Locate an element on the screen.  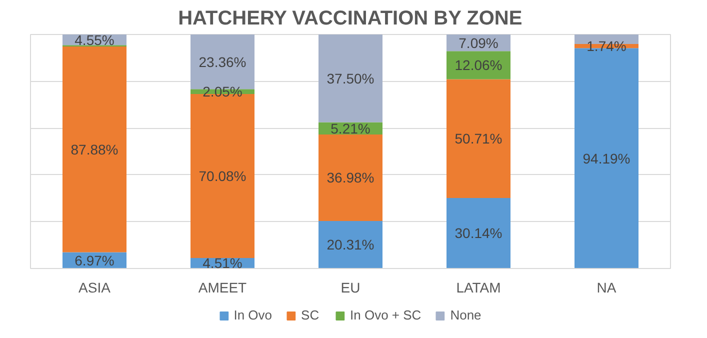
x-tick-label: LATAM is located at coordinates (478, 288).